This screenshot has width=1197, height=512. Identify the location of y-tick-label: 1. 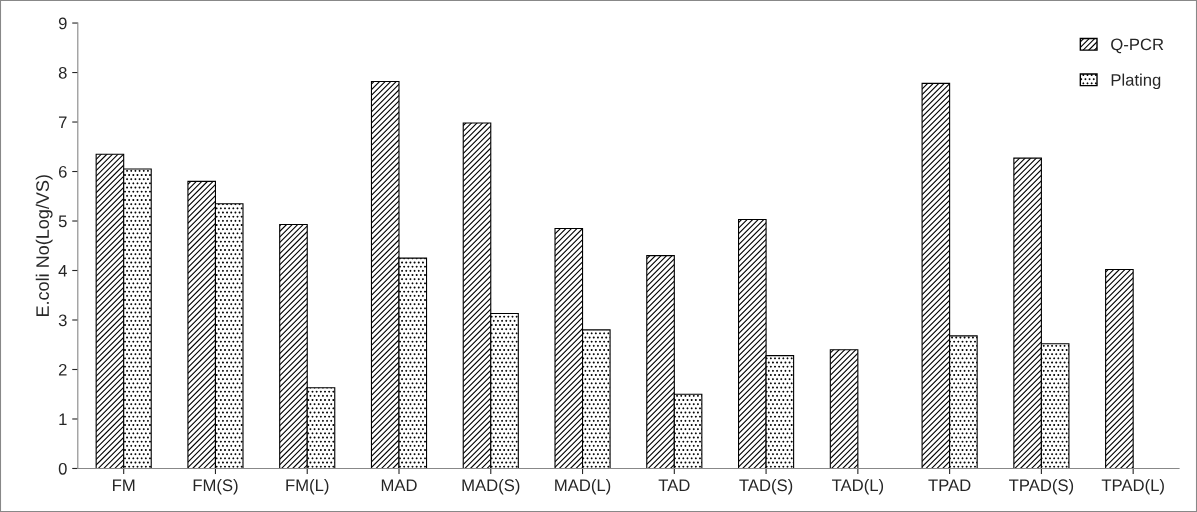
(63, 419).